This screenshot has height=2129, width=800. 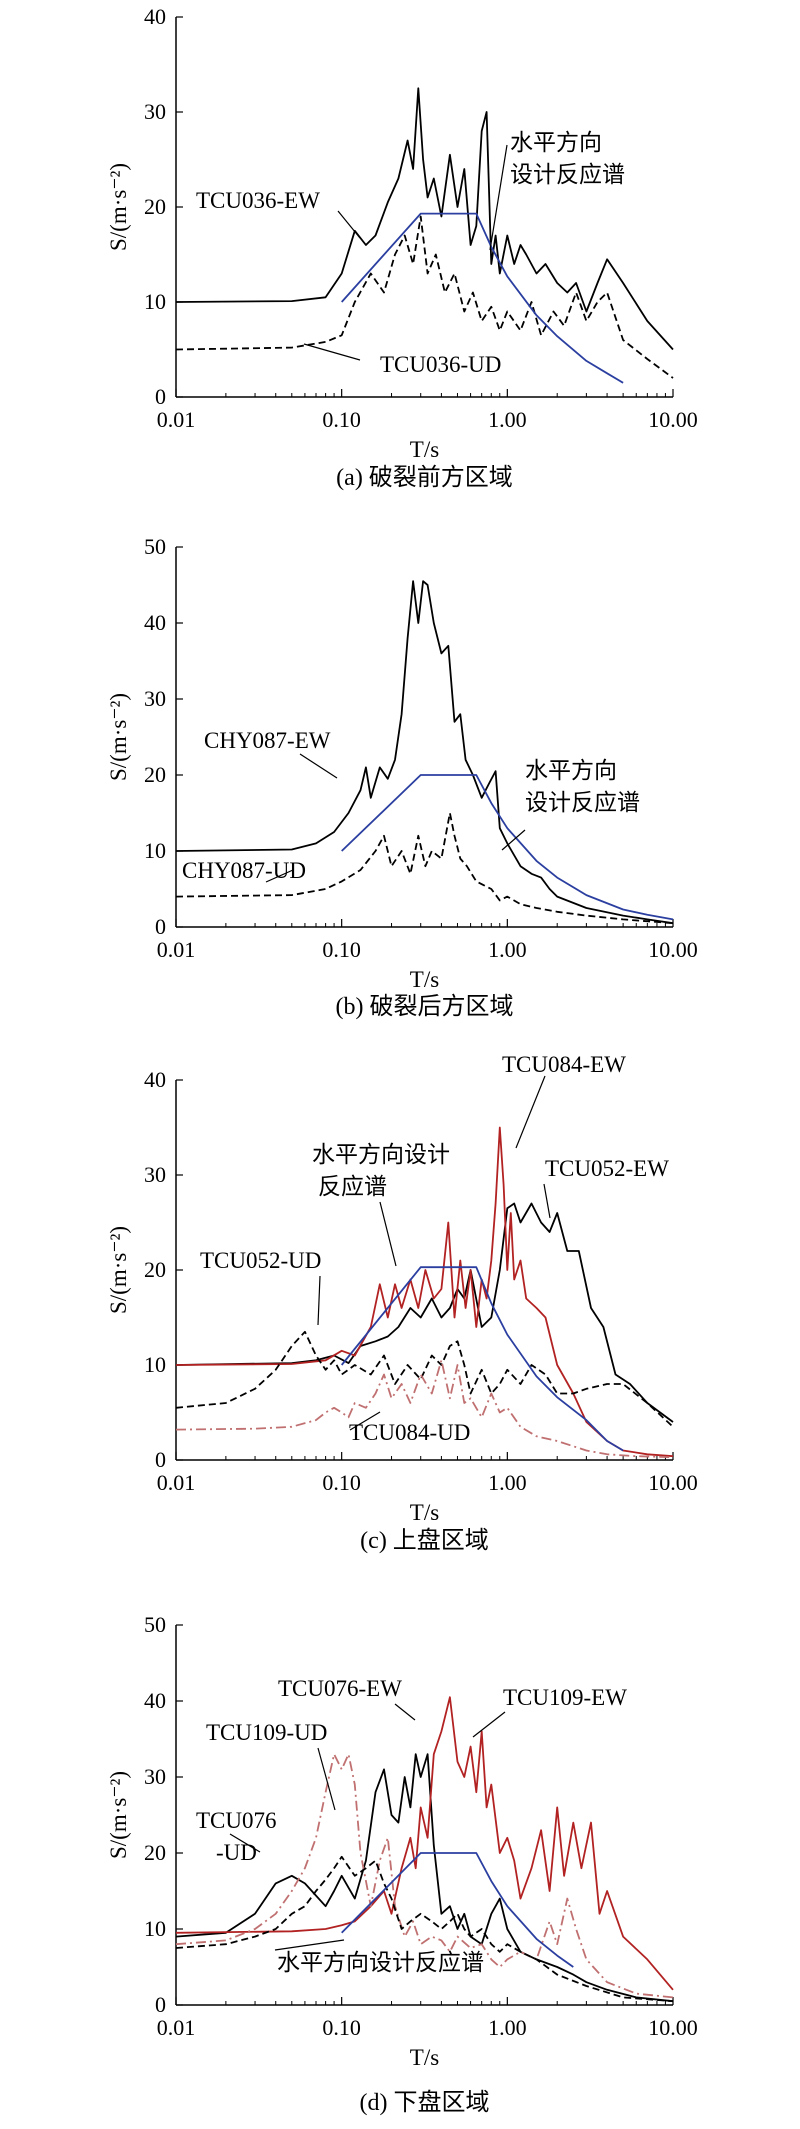 I want to click on series-annotation: CHY087-EW, so click(x=267, y=740).